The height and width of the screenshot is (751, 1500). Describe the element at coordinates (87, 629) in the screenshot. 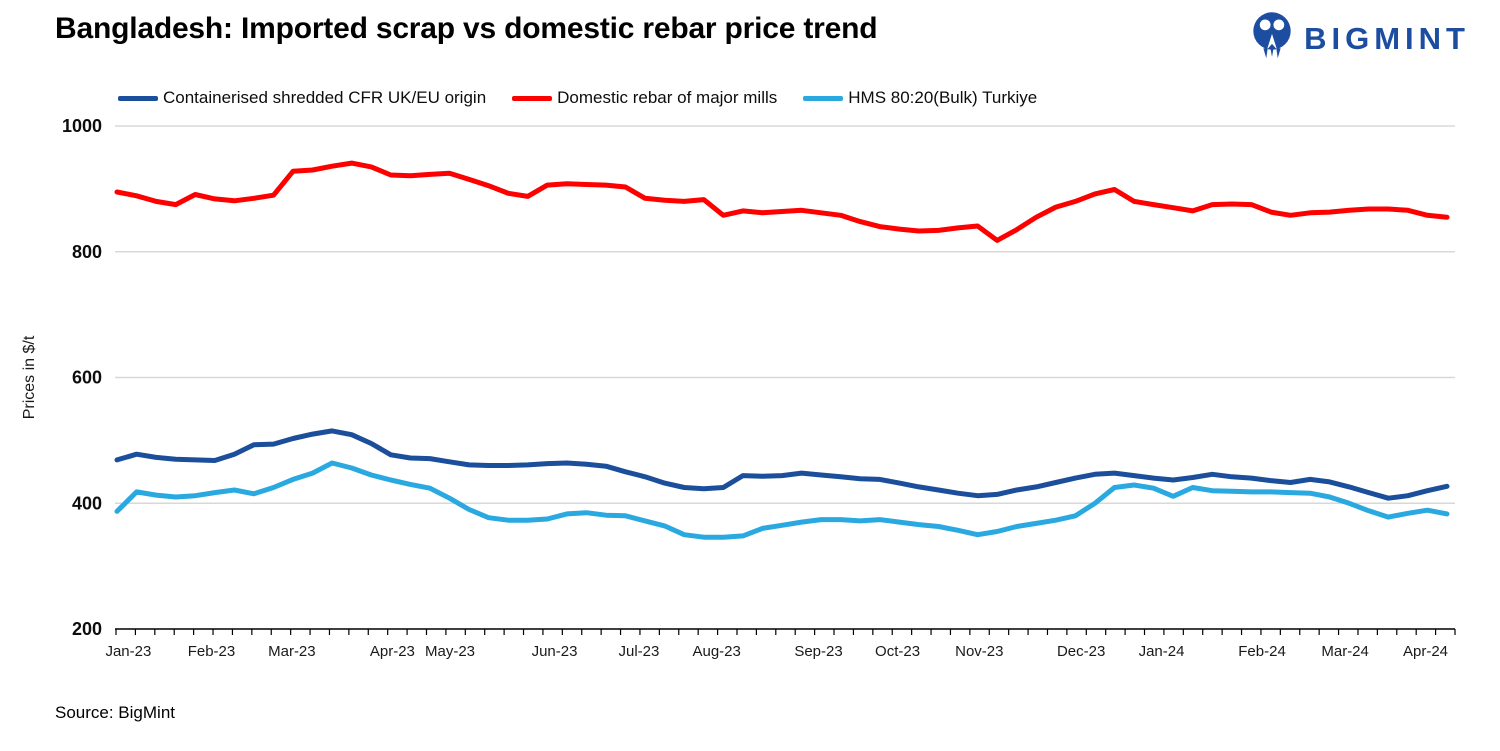

I see `y-tick-label: 200` at that location.